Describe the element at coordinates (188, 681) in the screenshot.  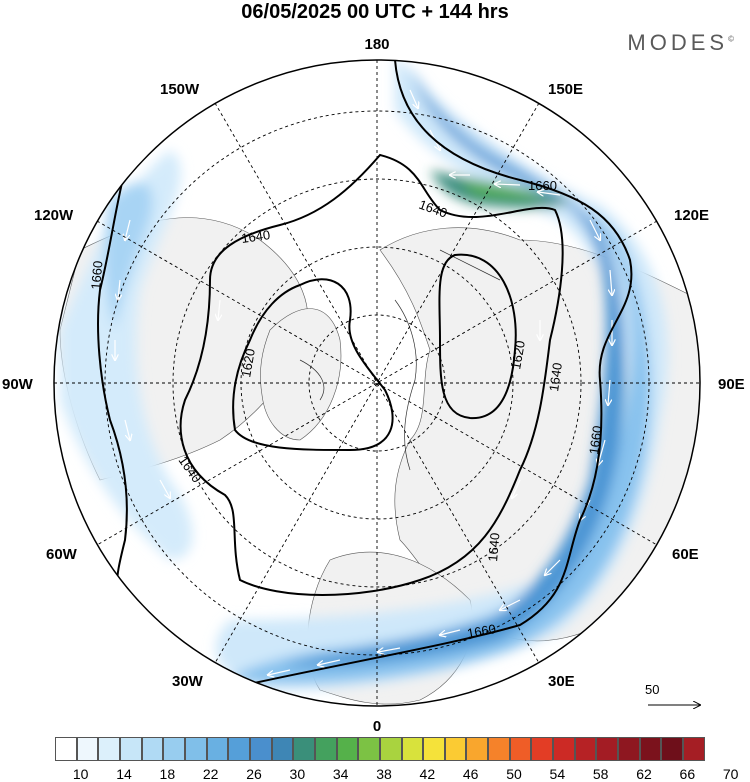
I see `lon-label-30w: 30W` at that location.